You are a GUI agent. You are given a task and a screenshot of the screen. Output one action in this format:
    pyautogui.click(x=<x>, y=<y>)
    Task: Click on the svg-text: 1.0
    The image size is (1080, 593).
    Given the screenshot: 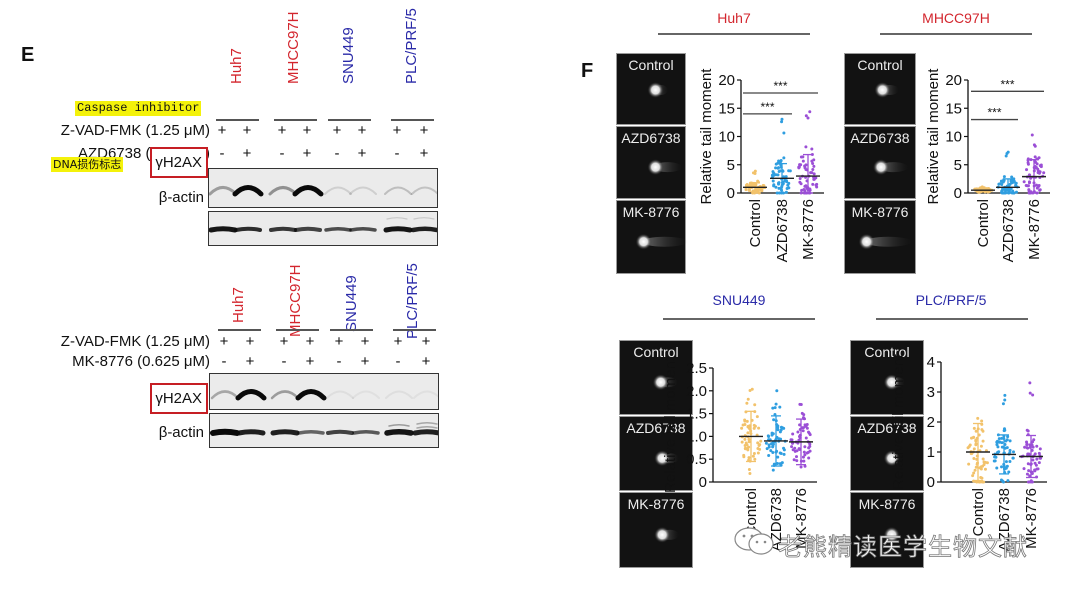 What is the action you would take?
    pyautogui.click(x=696, y=436)
    